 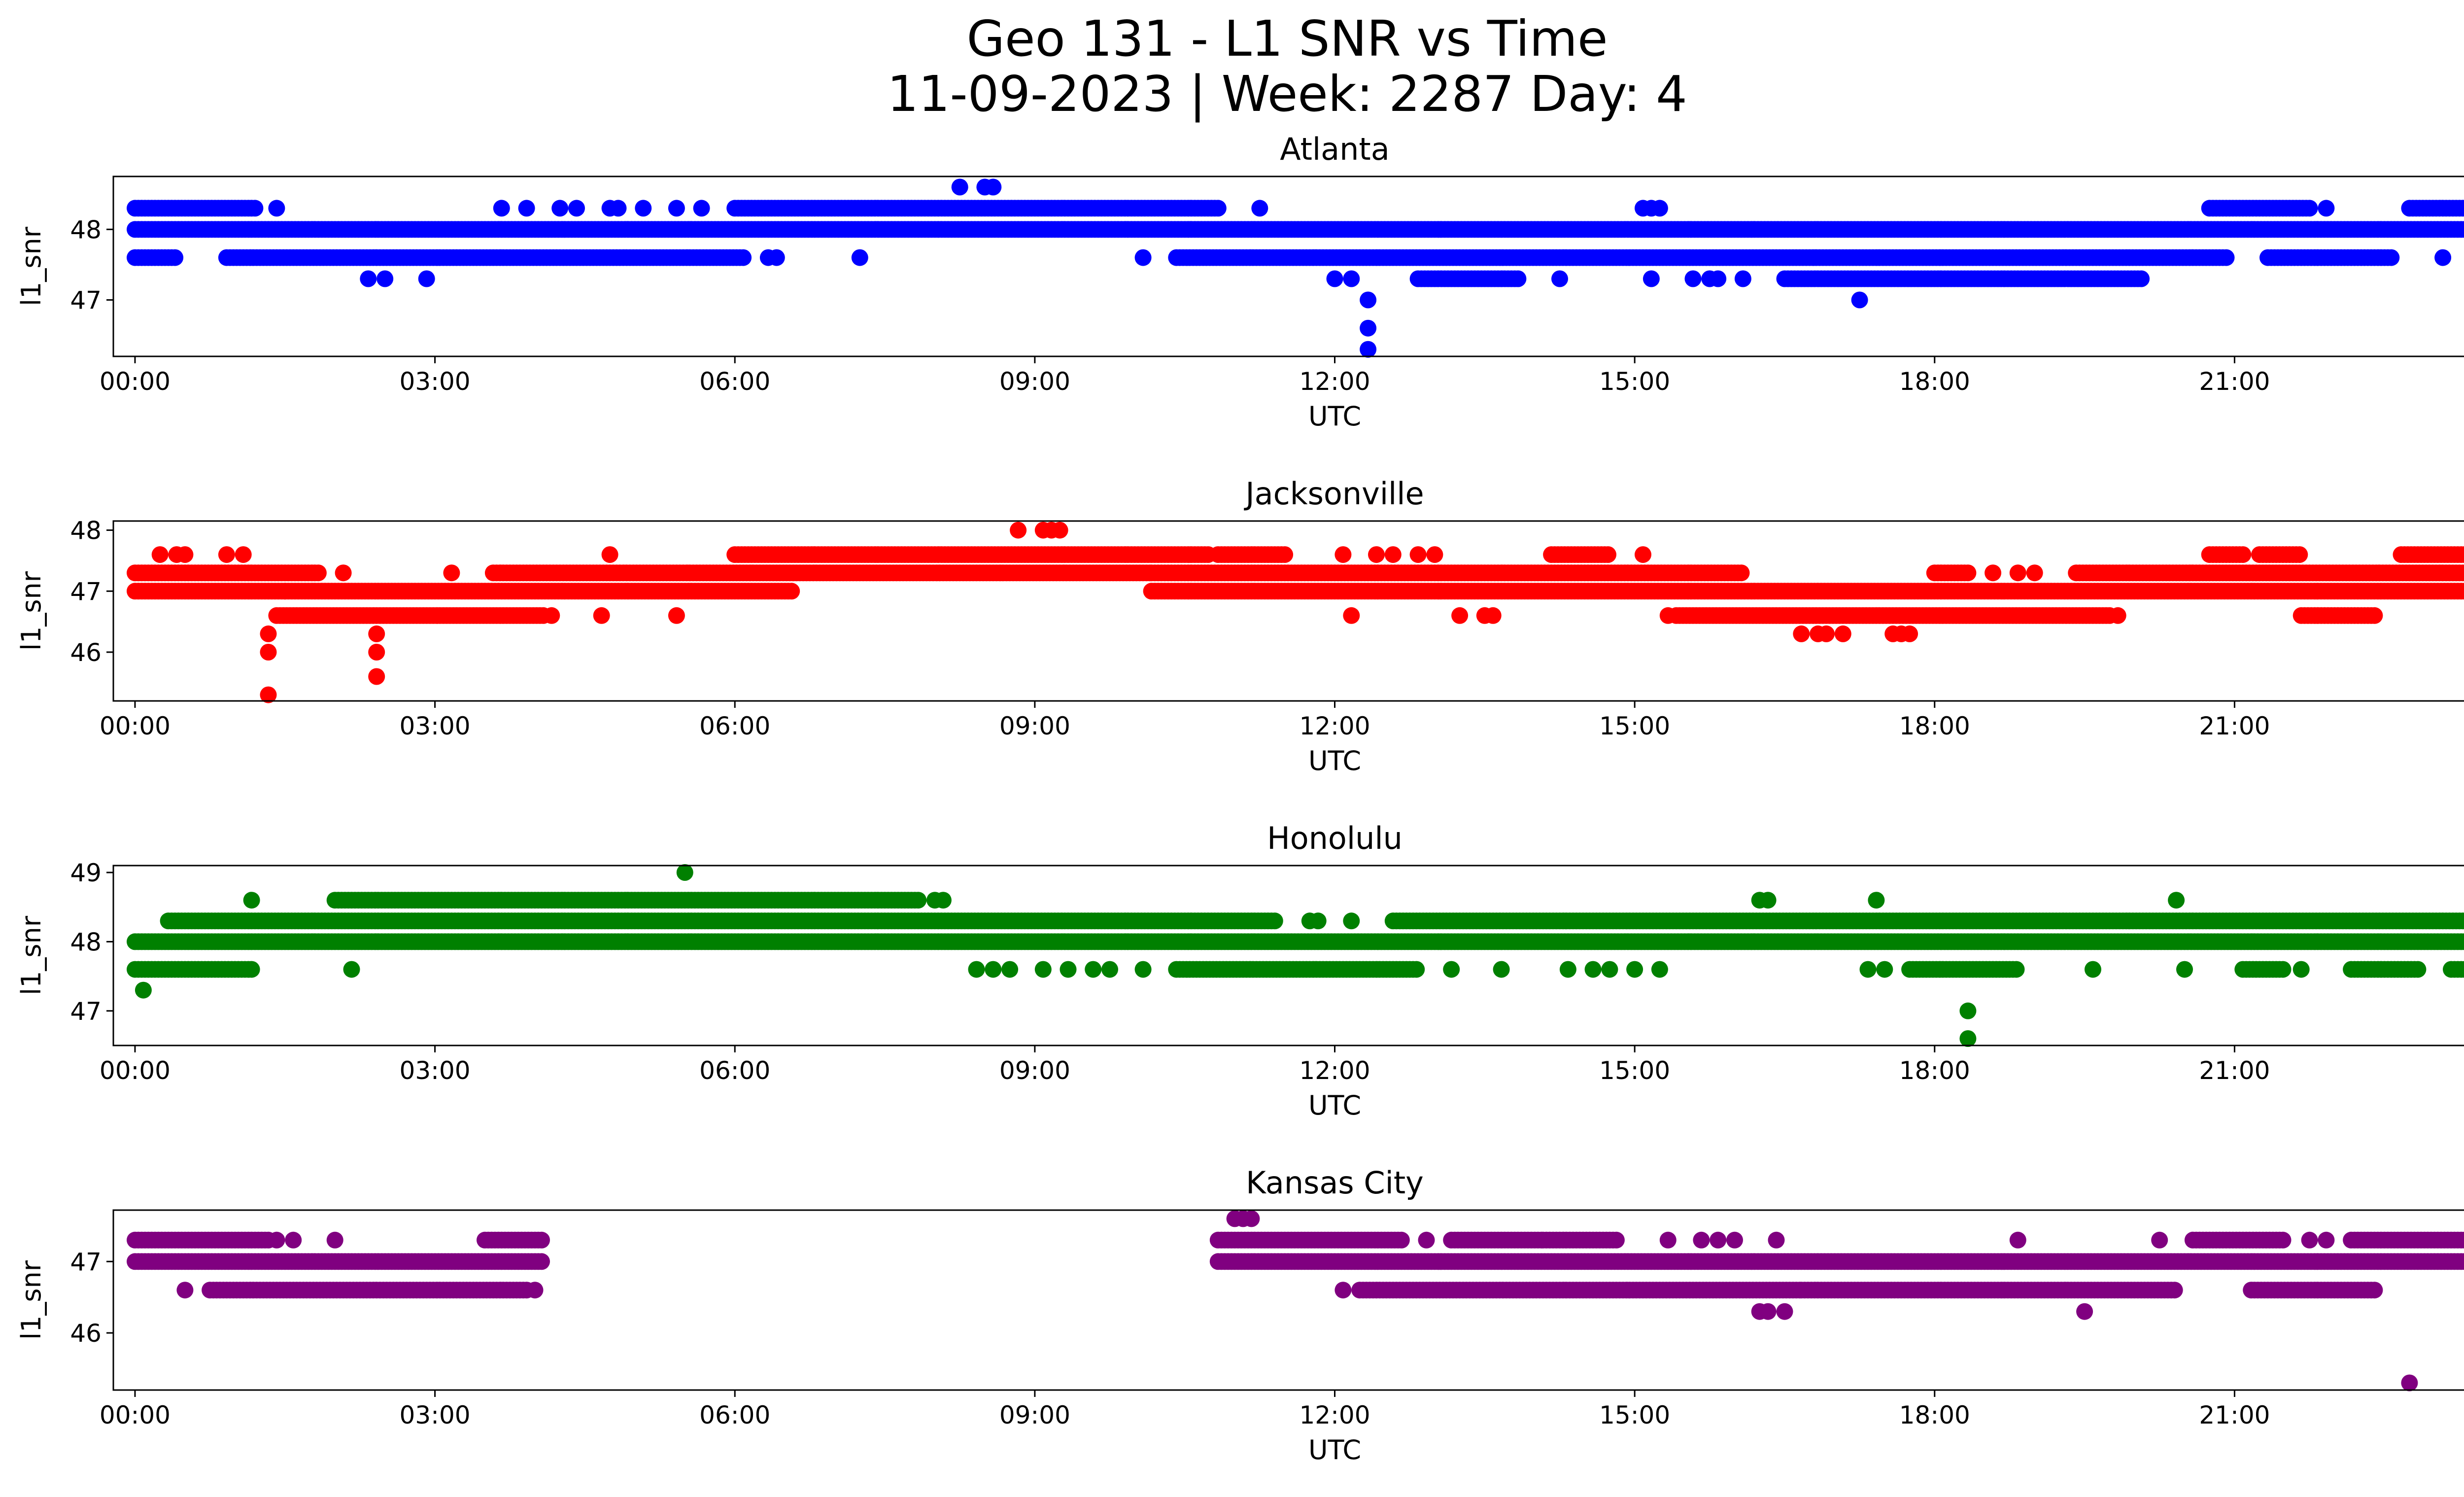 What do you see at coordinates (86, 652) in the screenshot?
I see `y-tick-label: 46` at bounding box center [86, 652].